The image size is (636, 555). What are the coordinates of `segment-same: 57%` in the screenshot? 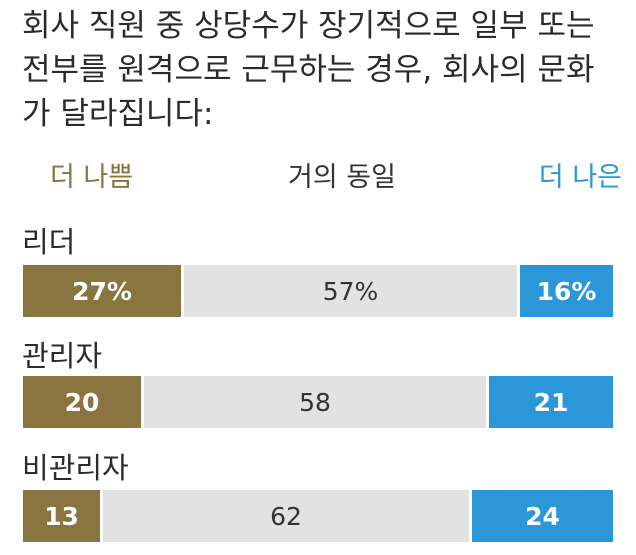 It's located at (350, 291).